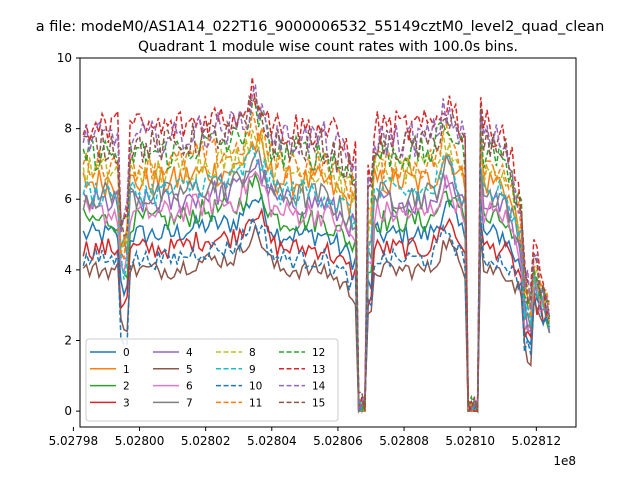  What do you see at coordinates (564, 461) in the screenshot?
I see `x-offset-label: 1e8` at bounding box center [564, 461].